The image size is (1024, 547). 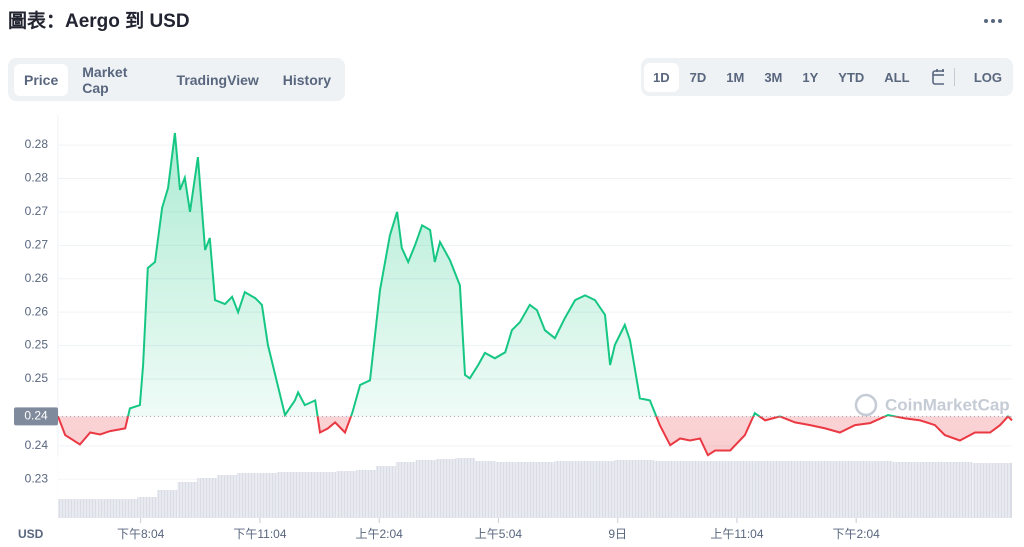 What do you see at coordinates (987, 77) in the screenshot?
I see `log-button: LOG` at bounding box center [987, 77].